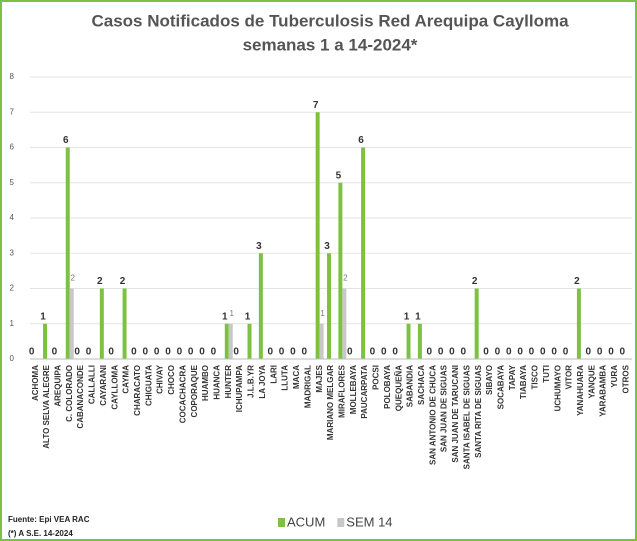 The image size is (637, 541). What do you see at coordinates (92, 384) in the screenshot?
I see `x-tick-label: CALLALLI` at bounding box center [92, 384].